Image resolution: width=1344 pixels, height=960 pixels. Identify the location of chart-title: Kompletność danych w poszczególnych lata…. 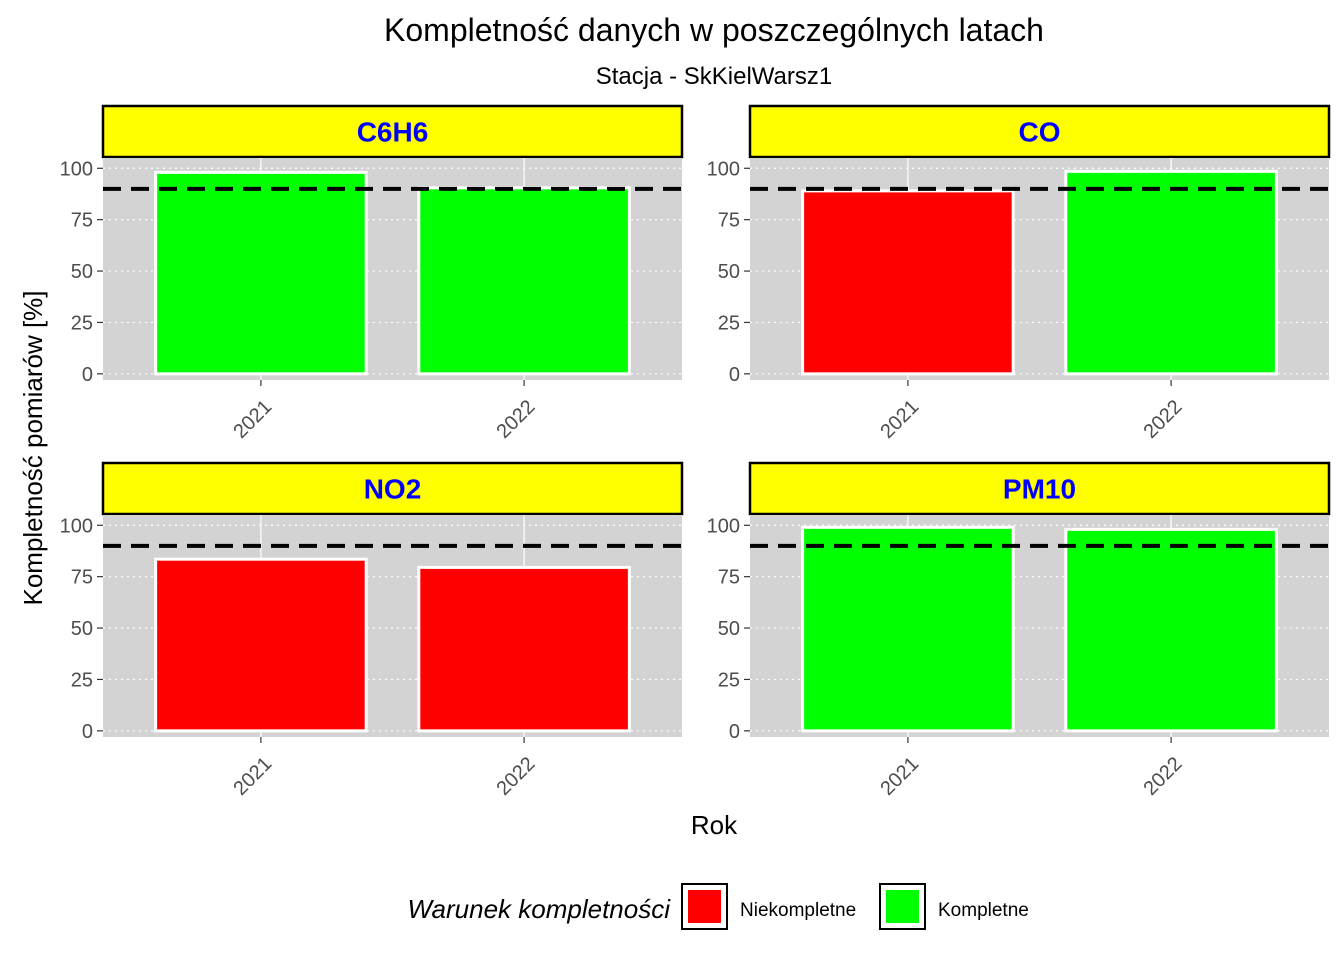
(714, 30).